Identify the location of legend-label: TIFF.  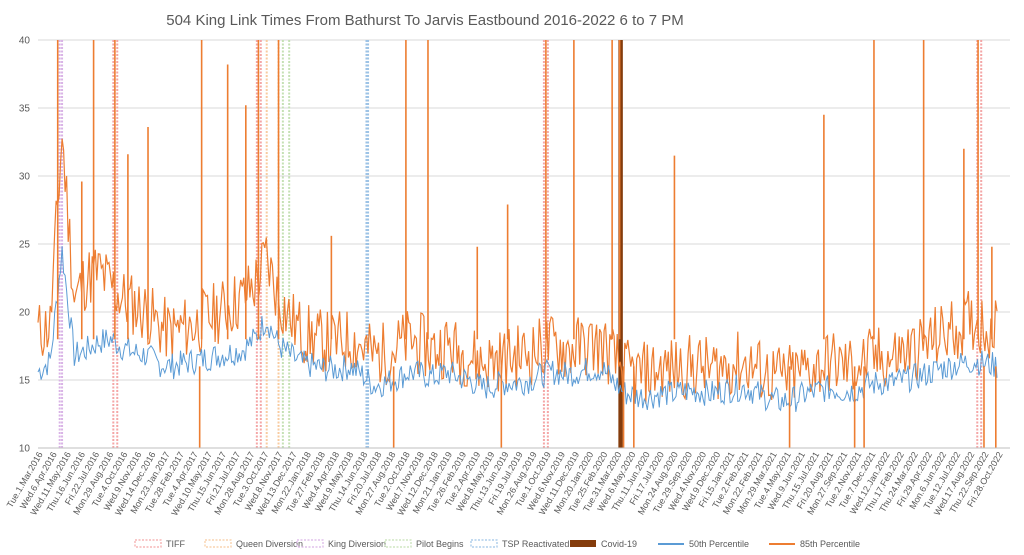
(175, 544).